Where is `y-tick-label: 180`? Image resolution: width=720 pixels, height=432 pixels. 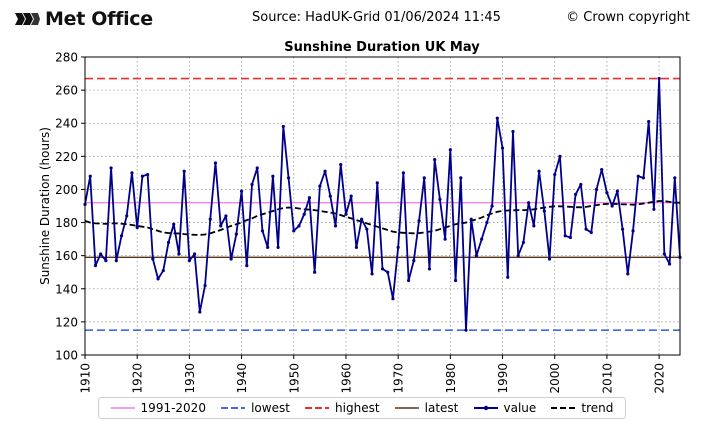 y-tick-label: 180 is located at coordinates (66, 223).